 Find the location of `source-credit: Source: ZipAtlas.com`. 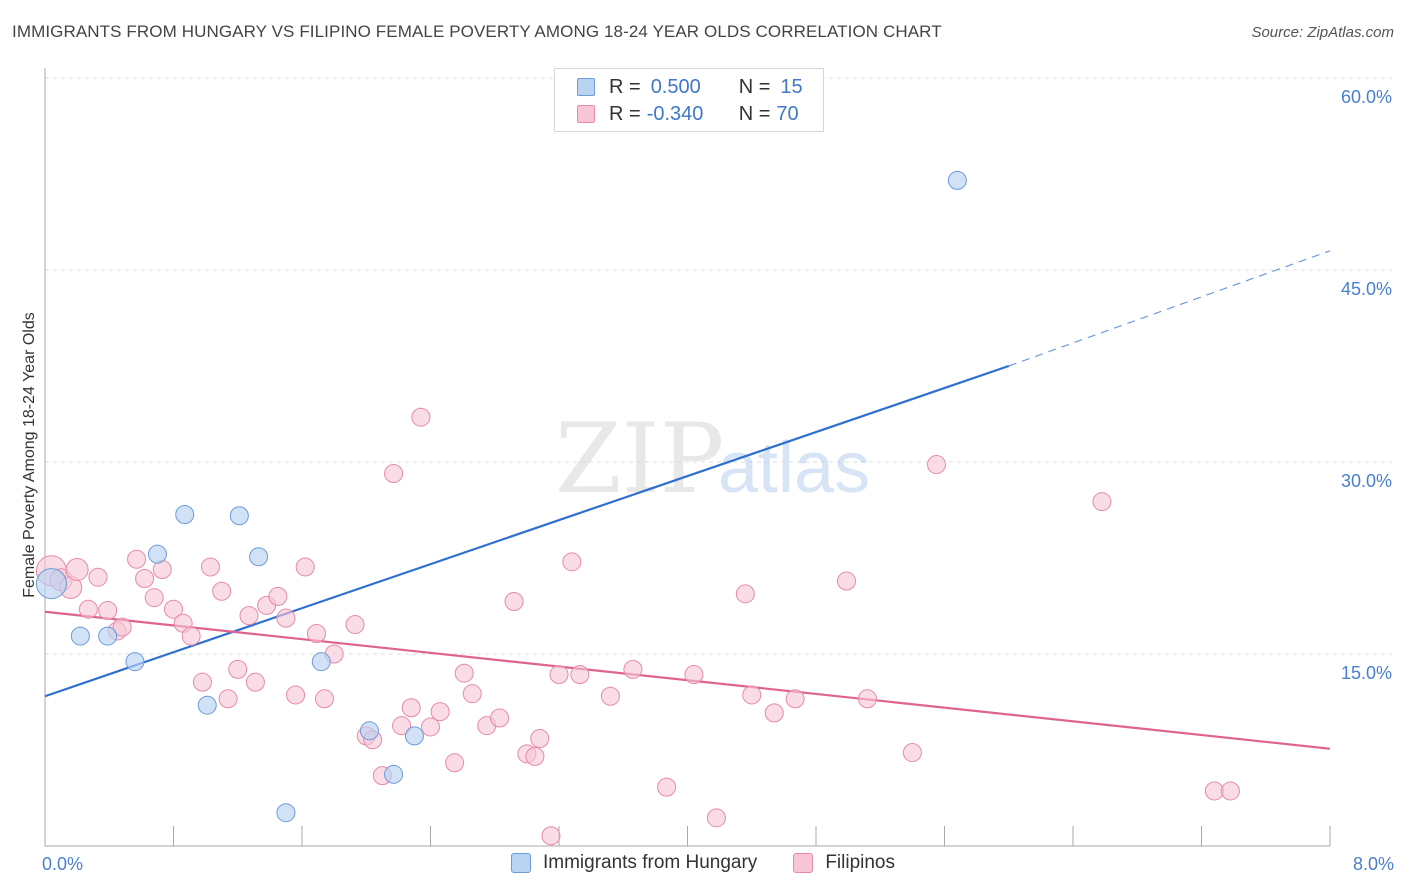

source-credit: Source: ZipAtlas.com is located at coordinates (1322, 32).